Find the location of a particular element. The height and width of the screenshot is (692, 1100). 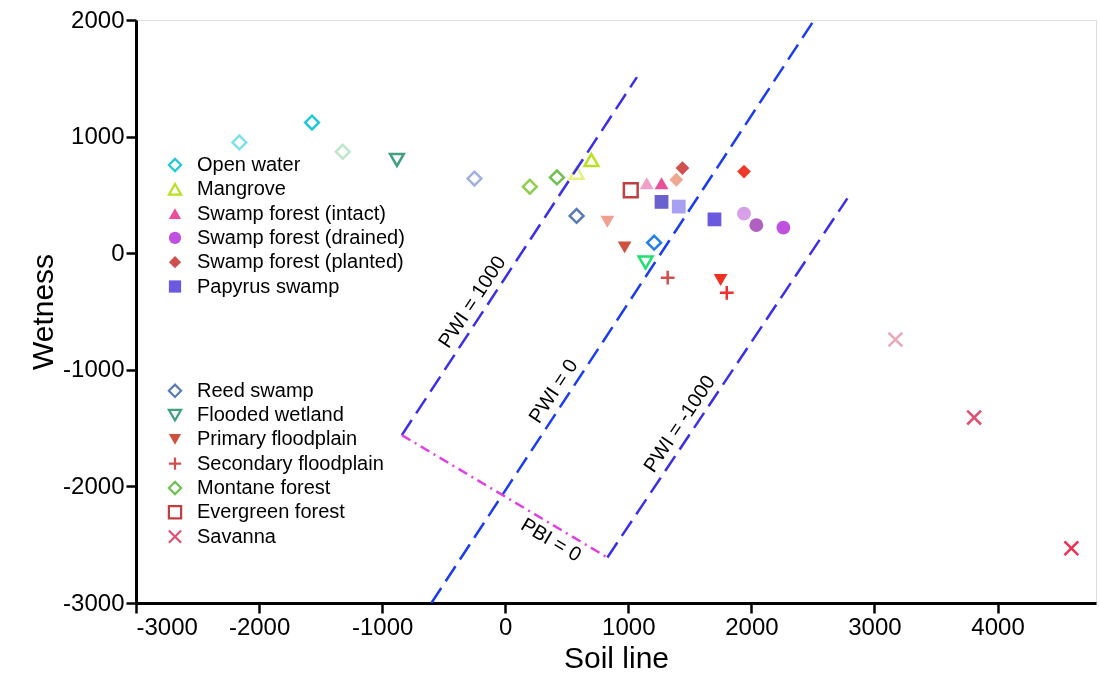

legend-label: Swamp forest (intact) is located at coordinates (291, 212).